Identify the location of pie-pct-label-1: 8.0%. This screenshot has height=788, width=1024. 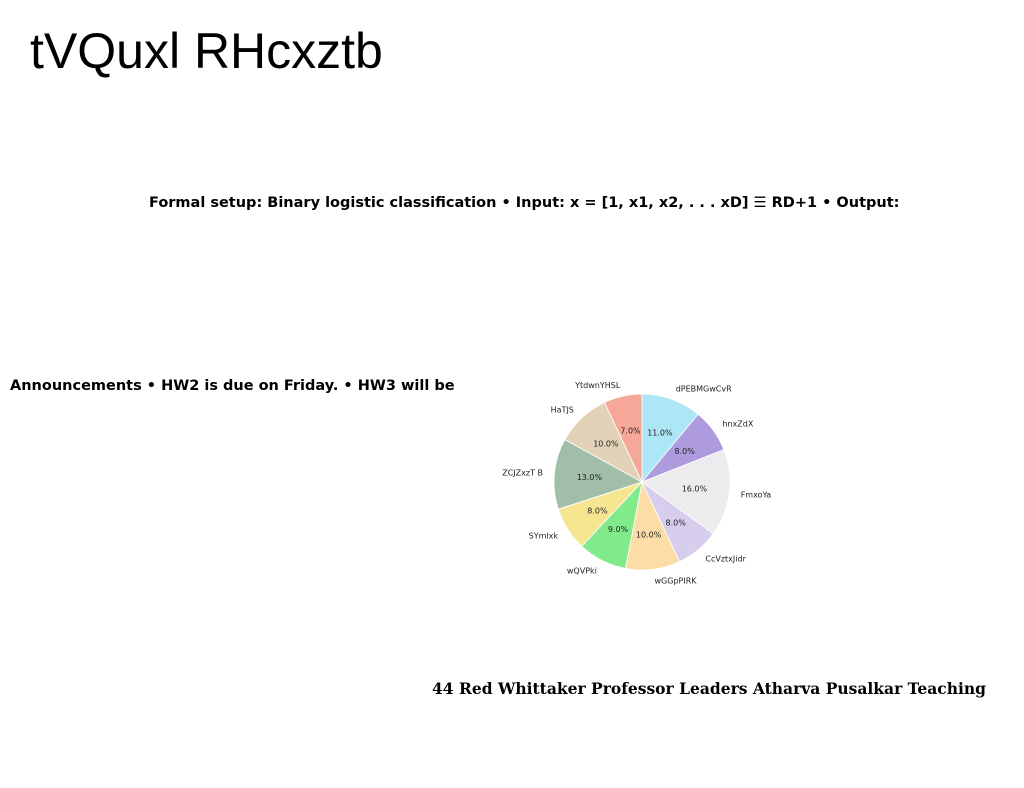
(685, 451).